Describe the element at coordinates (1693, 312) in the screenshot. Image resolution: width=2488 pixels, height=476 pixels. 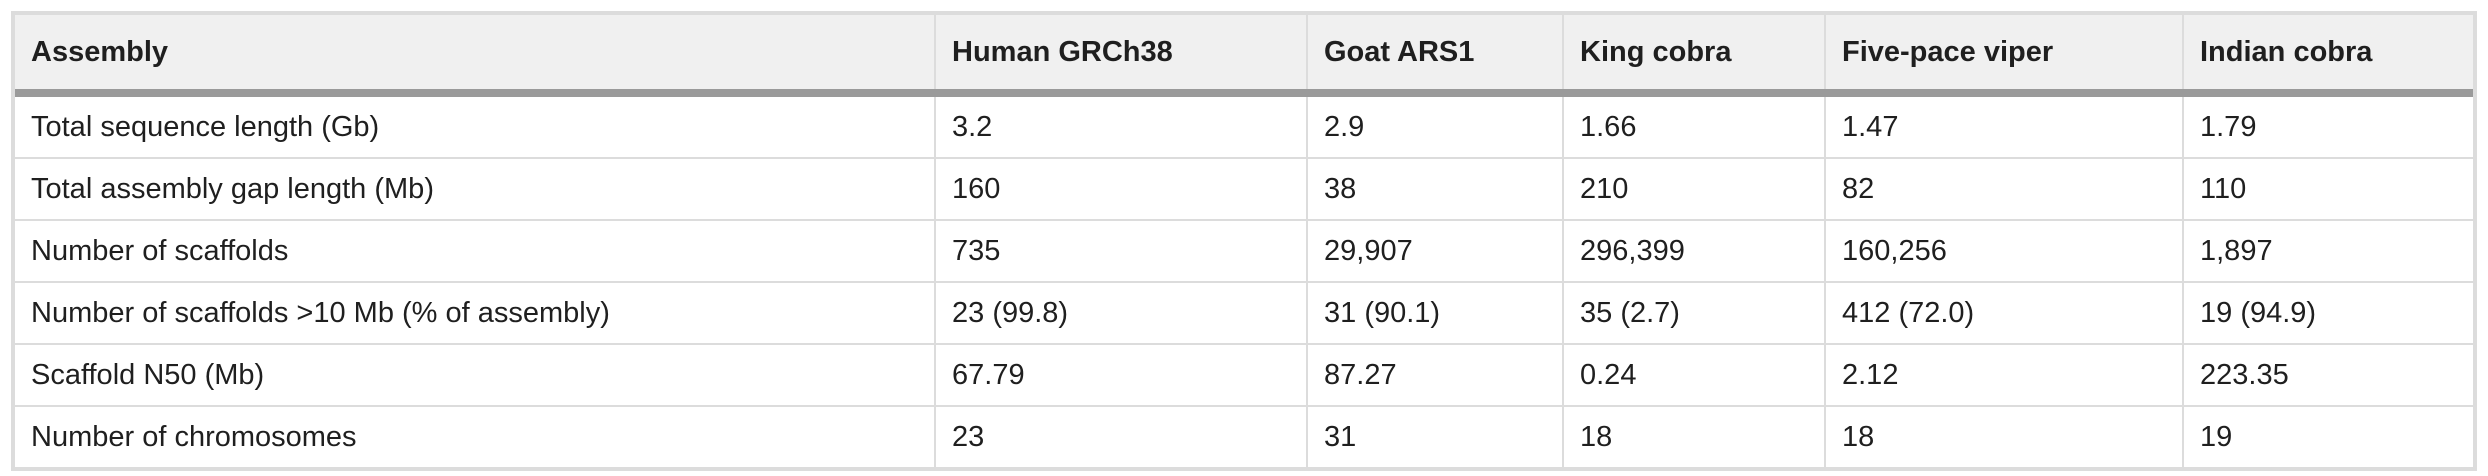
I see `data-cell: 35 (2.7)` at that location.